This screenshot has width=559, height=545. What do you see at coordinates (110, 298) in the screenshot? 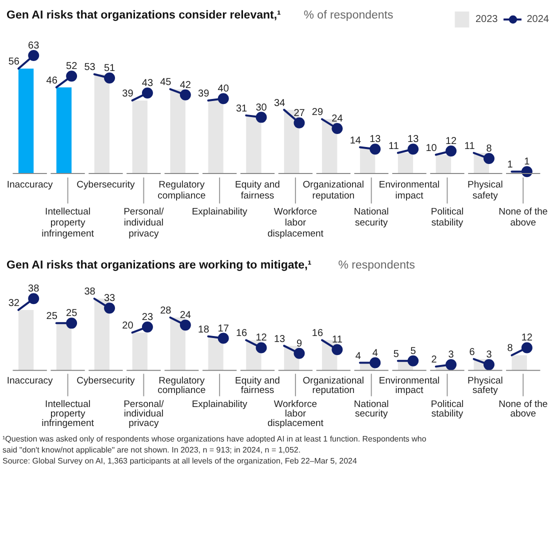
I see `data-label: 33` at bounding box center [110, 298].